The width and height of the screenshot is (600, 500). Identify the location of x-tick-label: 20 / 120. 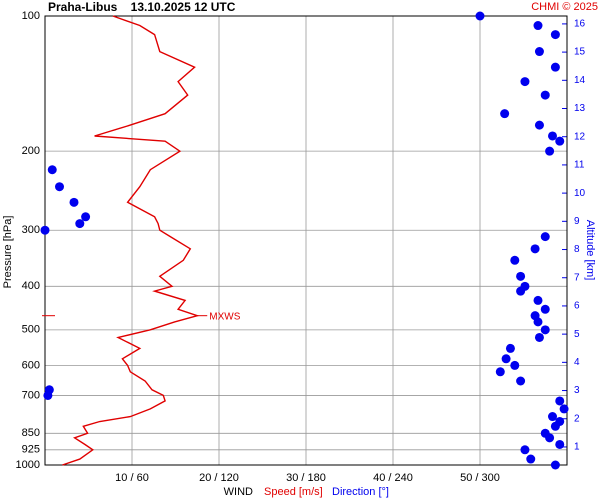
(219, 478).